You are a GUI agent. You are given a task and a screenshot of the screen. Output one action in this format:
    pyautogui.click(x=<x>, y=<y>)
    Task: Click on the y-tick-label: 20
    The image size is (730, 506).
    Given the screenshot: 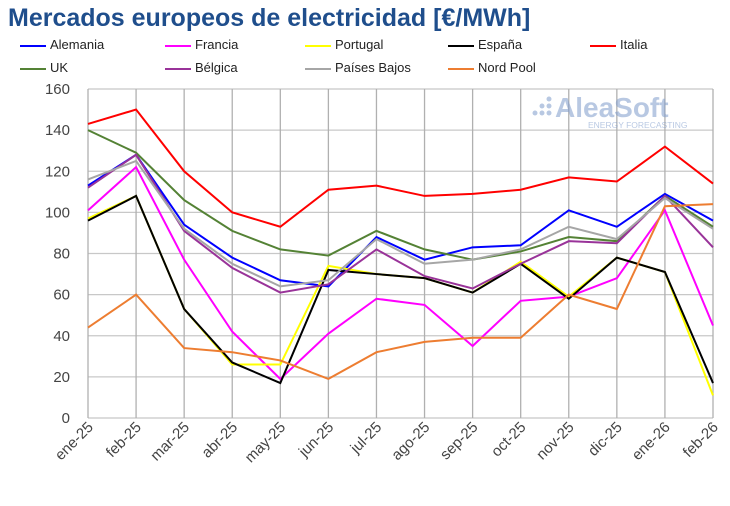 What is the action you would take?
    pyautogui.click(x=61, y=377)
    